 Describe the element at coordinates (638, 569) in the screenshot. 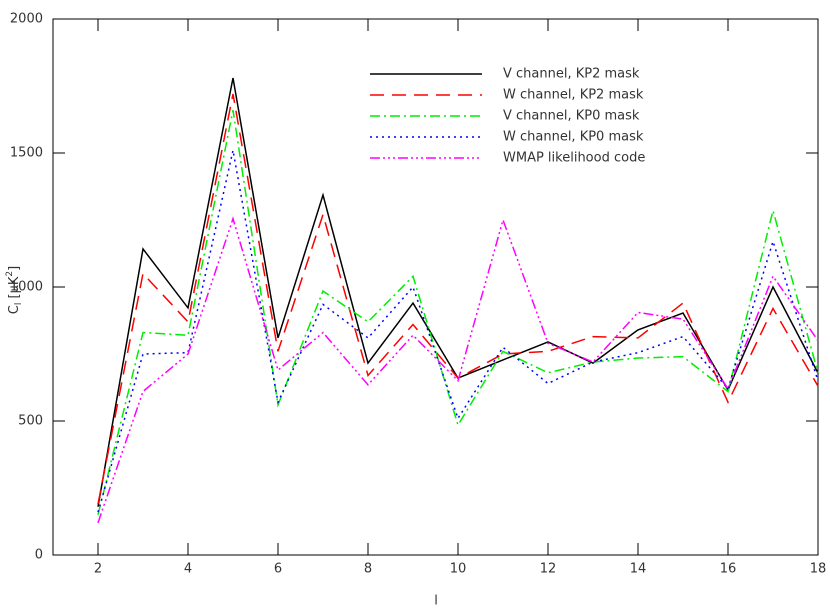

I see `x-tick-label: 14` at that location.